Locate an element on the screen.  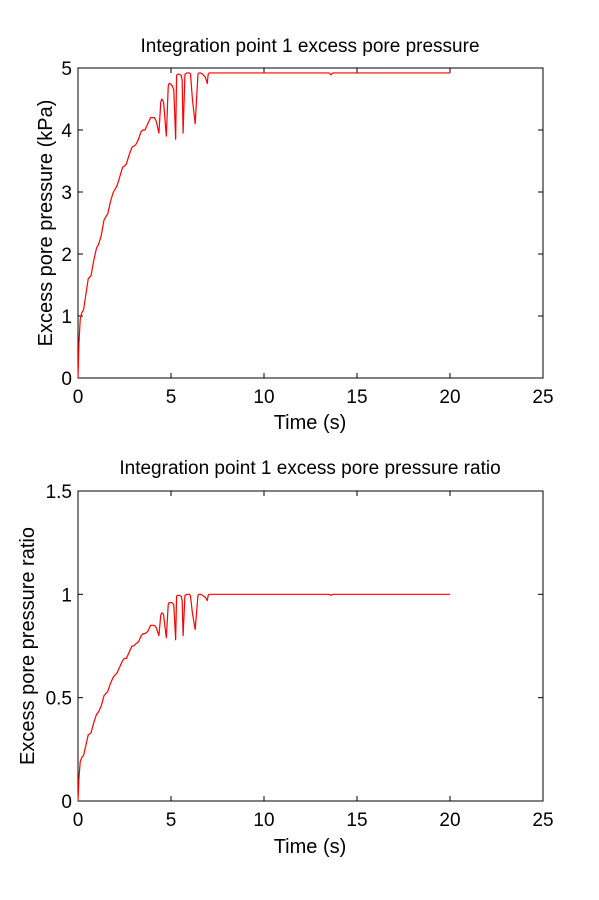
chart-title: Integration point 1 excess pore pressure is located at coordinates (309, 46).